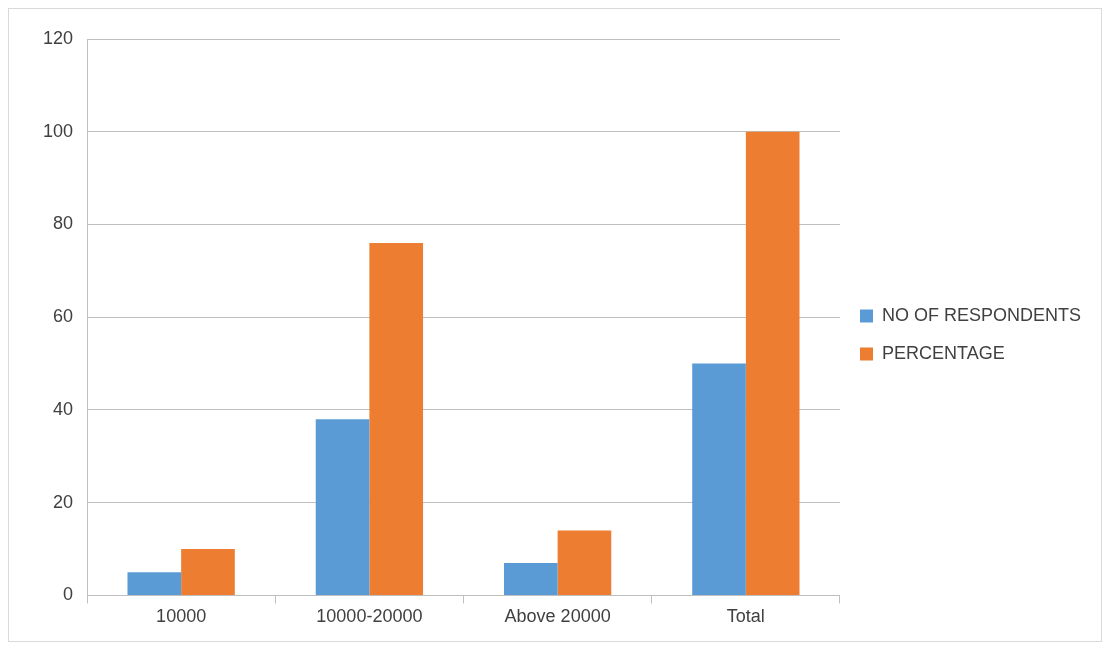 This screenshot has width=1110, height=650. Describe the element at coordinates (981, 314) in the screenshot. I see `legend-label: NO OF RESPONDENTS` at that location.